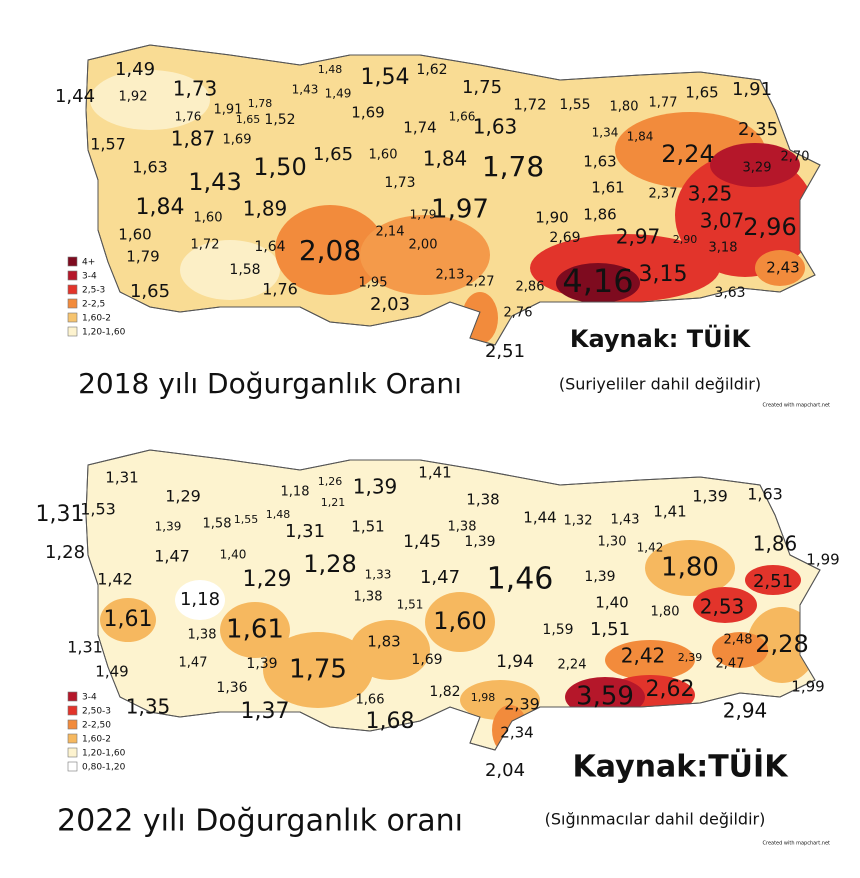 The height and width of the screenshot is (878, 860). I want to click on legend-label: 3-4, so click(89, 698).